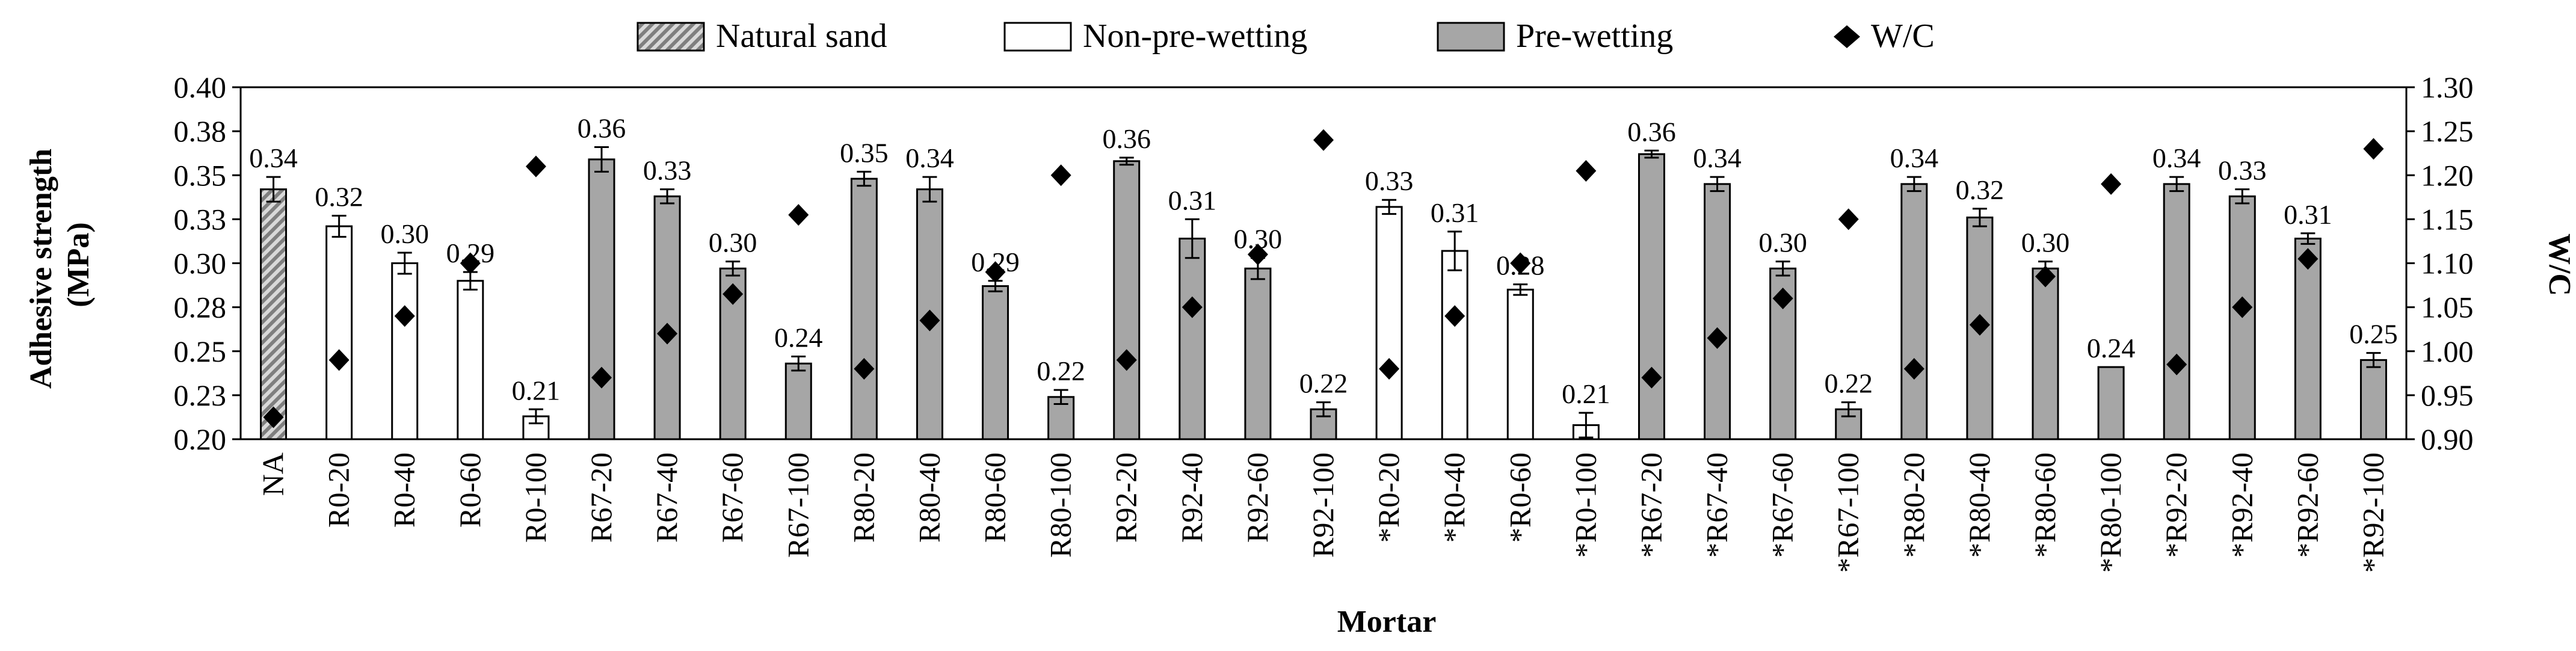 This screenshot has height=651, width=2576. What do you see at coordinates (2373, 334) in the screenshot?
I see `data-label: 0.25` at bounding box center [2373, 334].